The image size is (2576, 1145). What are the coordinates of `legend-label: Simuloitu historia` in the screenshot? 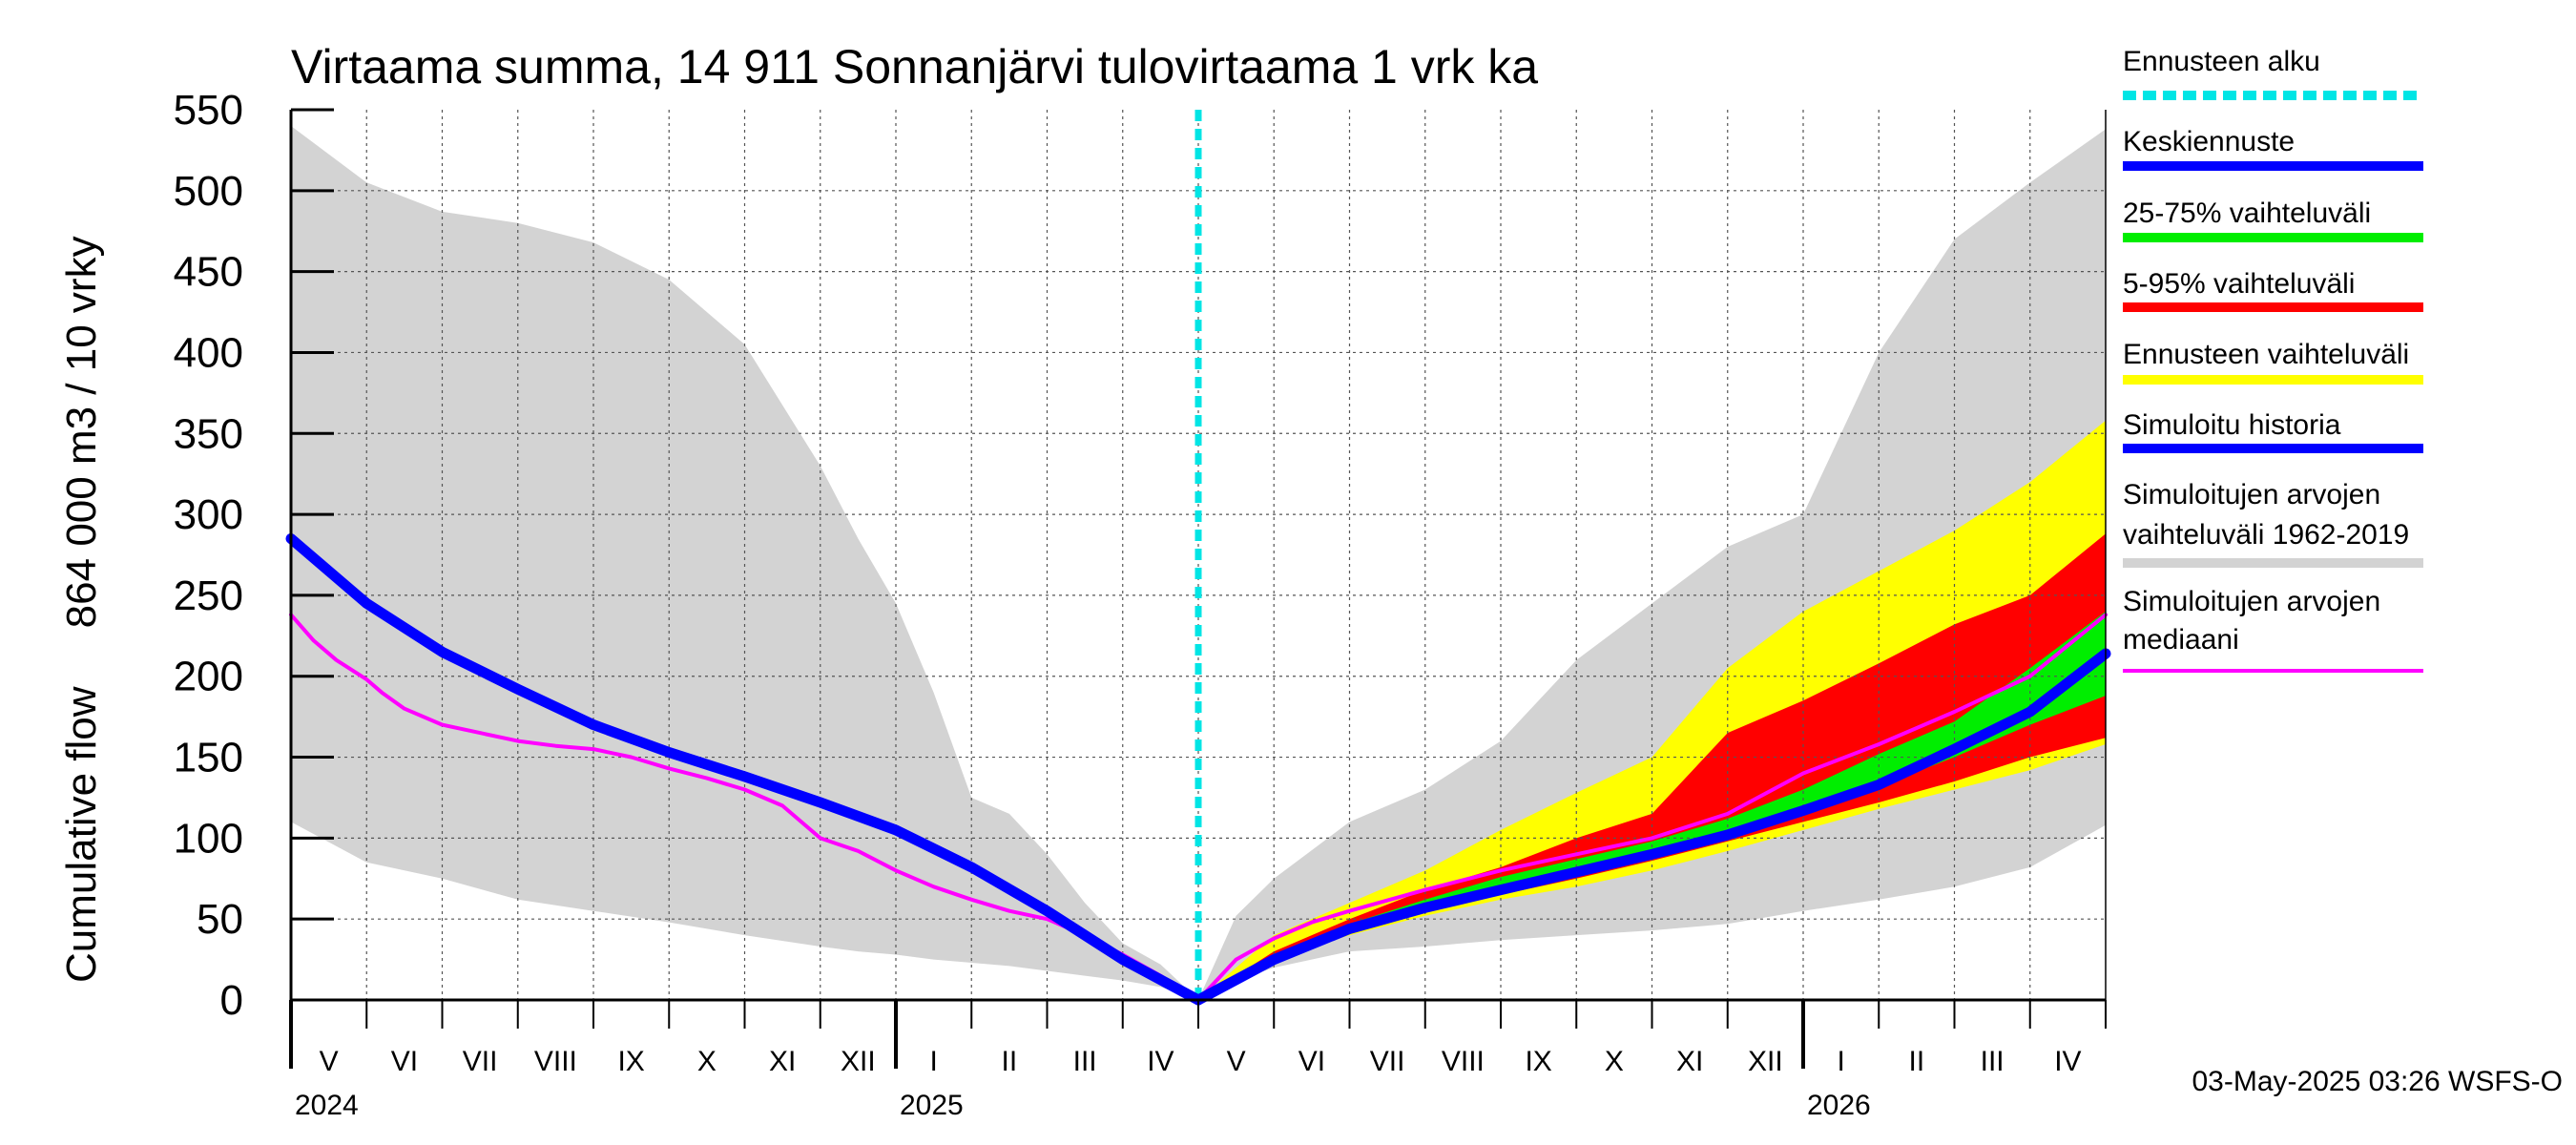 It's located at (2232, 425).